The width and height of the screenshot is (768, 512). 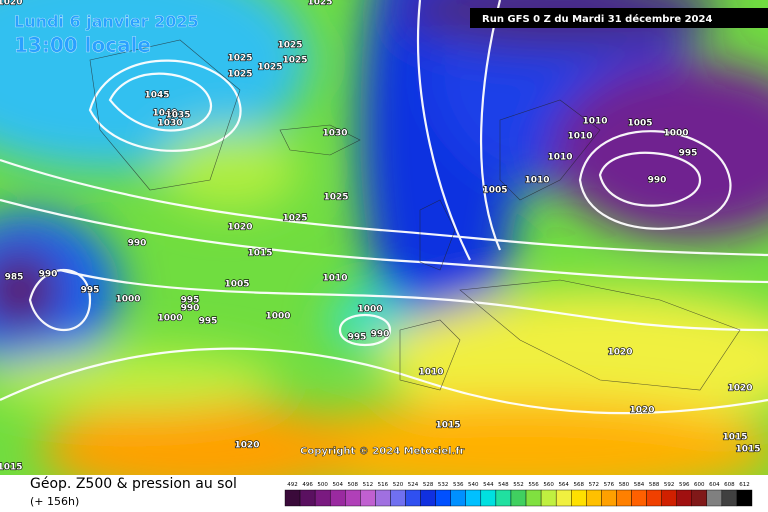 I want to click on colorbar-tick-label: 492, so click(x=292, y=485).